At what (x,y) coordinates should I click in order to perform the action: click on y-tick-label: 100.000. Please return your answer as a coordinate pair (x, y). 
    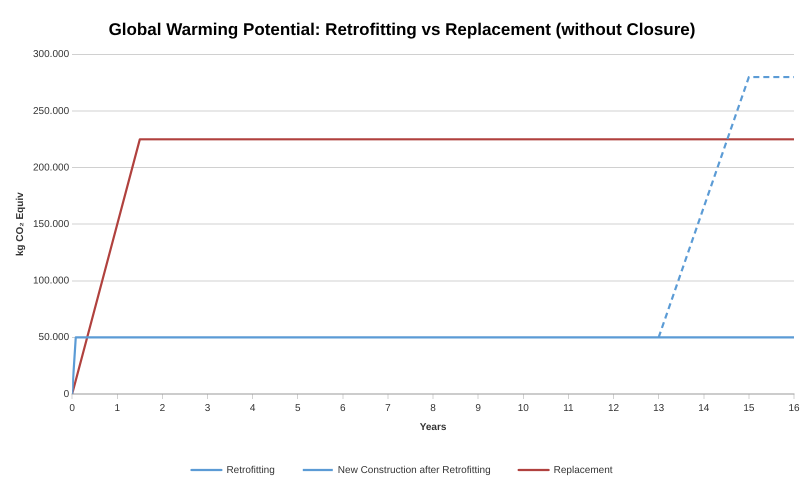
    Looking at the image, I should click on (51, 281).